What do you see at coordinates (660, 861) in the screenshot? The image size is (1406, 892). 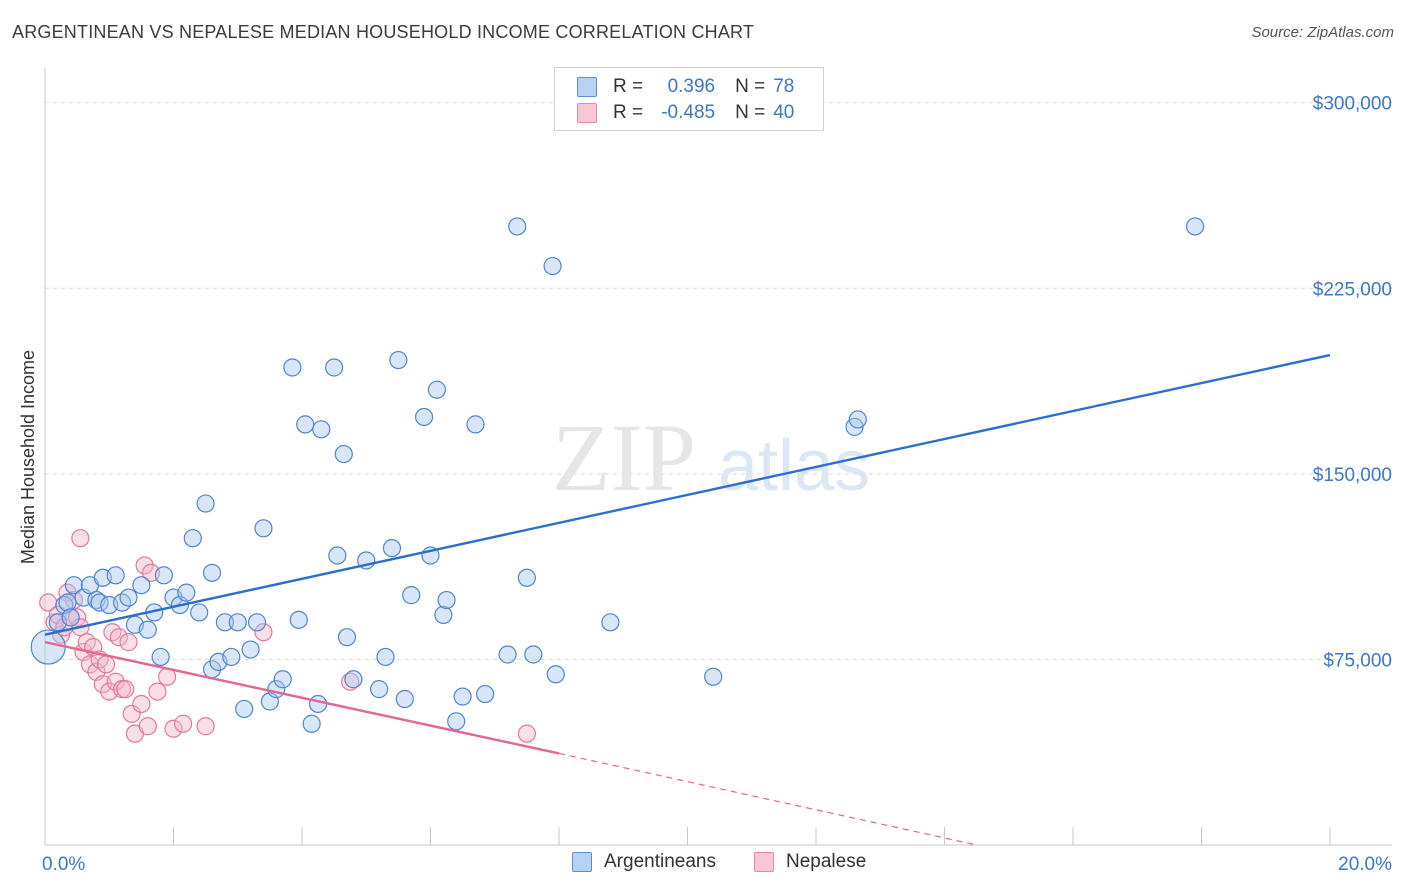 I see `legend-label-argentineans: Argentineans` at bounding box center [660, 861].